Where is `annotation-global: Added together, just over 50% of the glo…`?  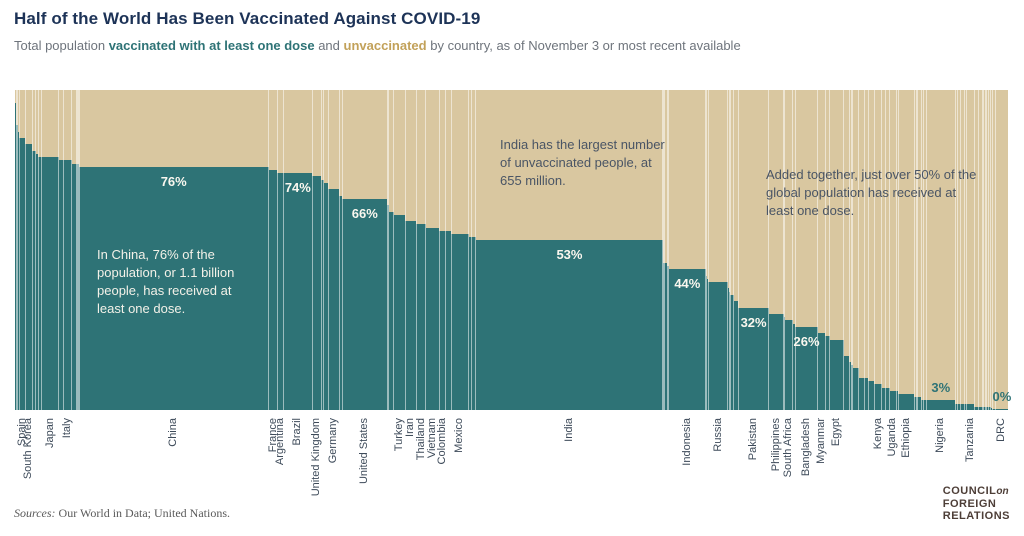
annotation-global: Added together, just over 50% of the glo… is located at coordinates (871, 192).